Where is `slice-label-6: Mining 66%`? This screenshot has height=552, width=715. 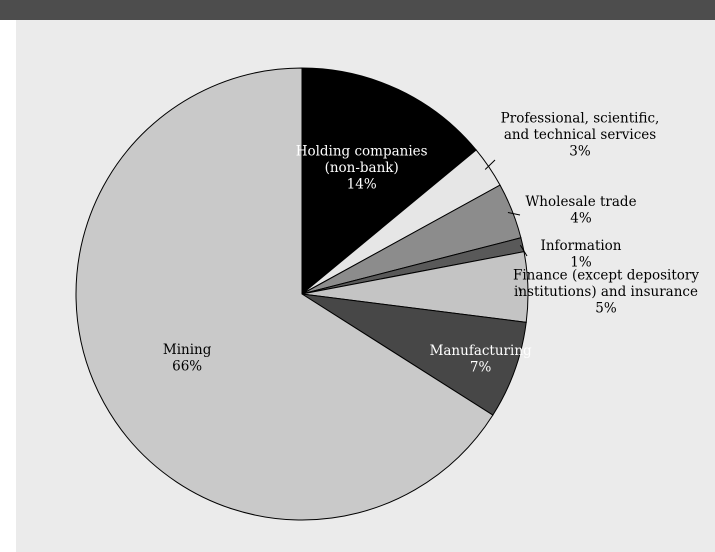
slice-label-6: Mining 66% is located at coordinates (187, 358).